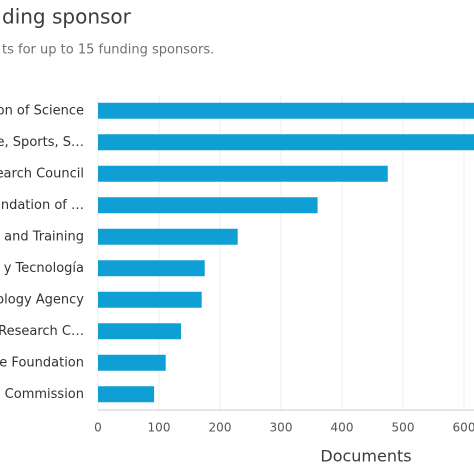  What do you see at coordinates (342, 428) in the screenshot?
I see `x-tick-label: 400` at bounding box center [342, 428].